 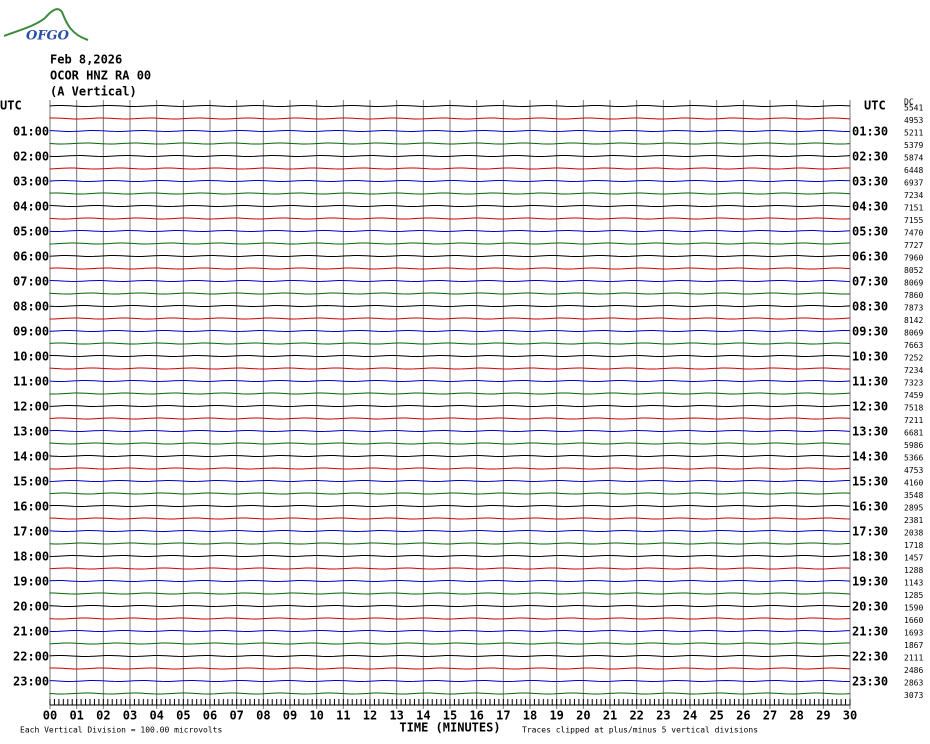 What do you see at coordinates (913, 608) in the screenshot?
I see `dc-value: 1590` at bounding box center [913, 608].